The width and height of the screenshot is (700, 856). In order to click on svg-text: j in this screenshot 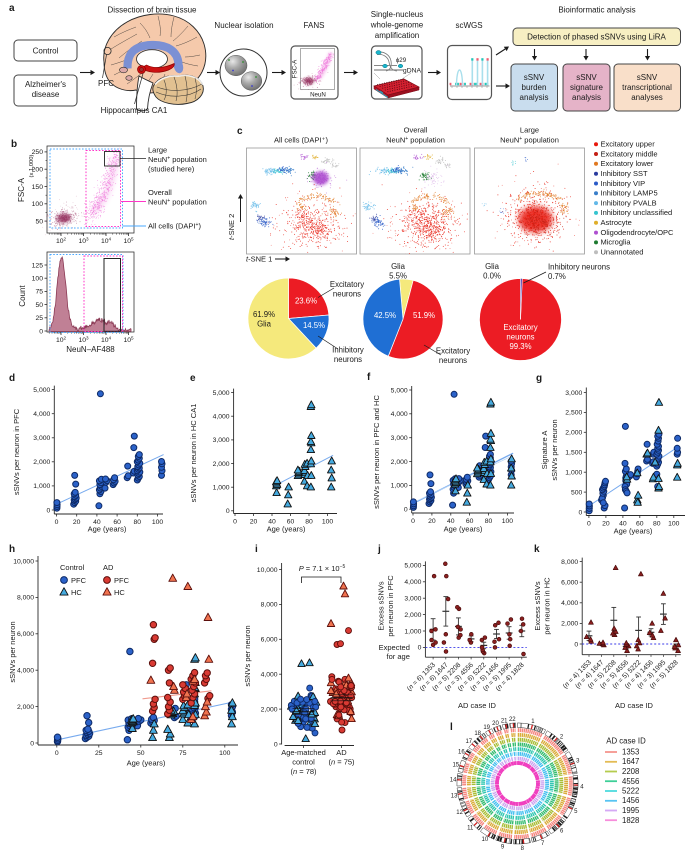, I will do `click(379, 549)`.